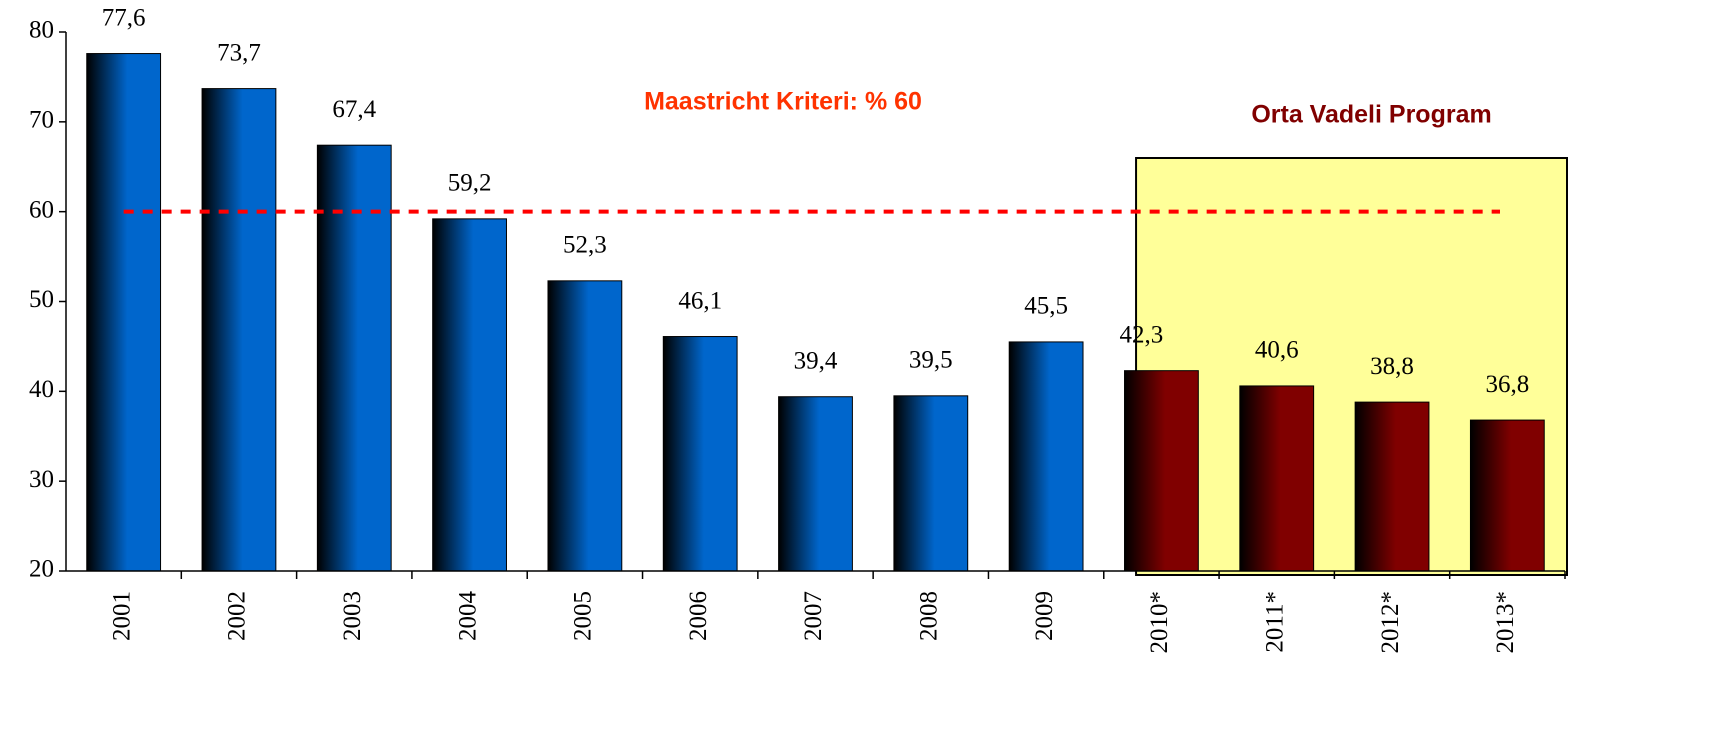  I want to click on value-label: 46,1, so click(700, 300).